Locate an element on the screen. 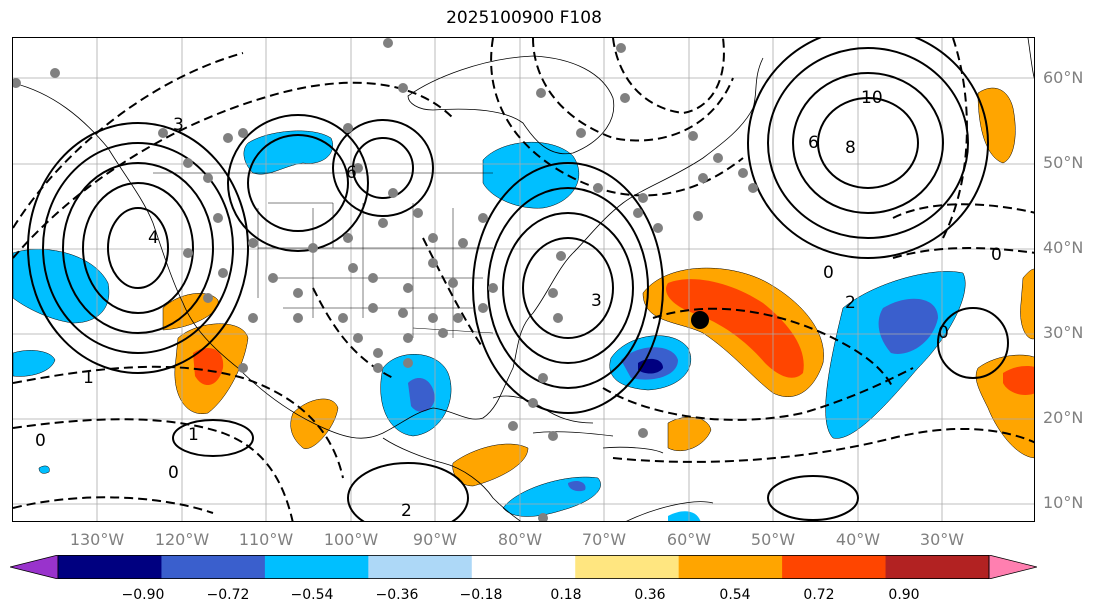 The height and width of the screenshot is (615, 1105). colorbar-tick-label: 0.54 is located at coordinates (735, 595).